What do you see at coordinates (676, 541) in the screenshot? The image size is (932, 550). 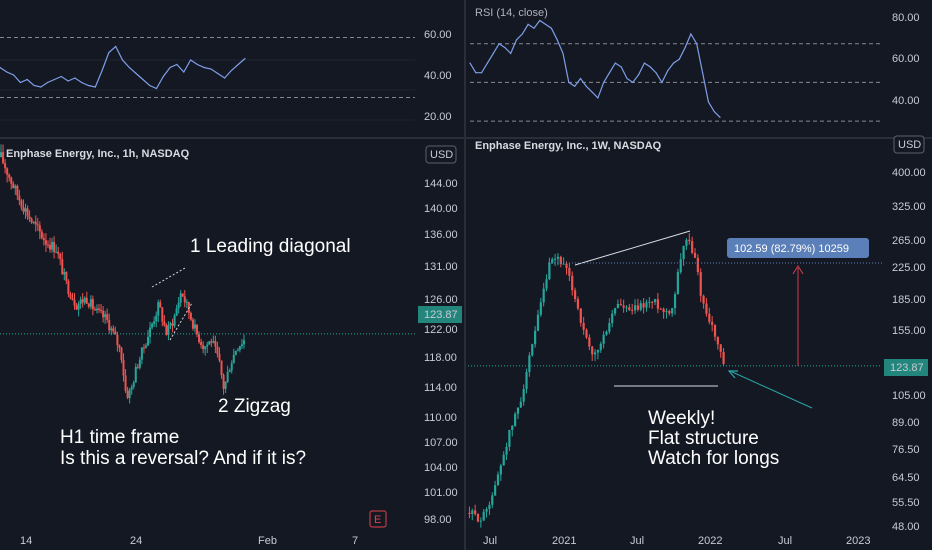 I see `right-time-axis: Jul 2021 Jul 2022 Jul 2023` at bounding box center [676, 541].